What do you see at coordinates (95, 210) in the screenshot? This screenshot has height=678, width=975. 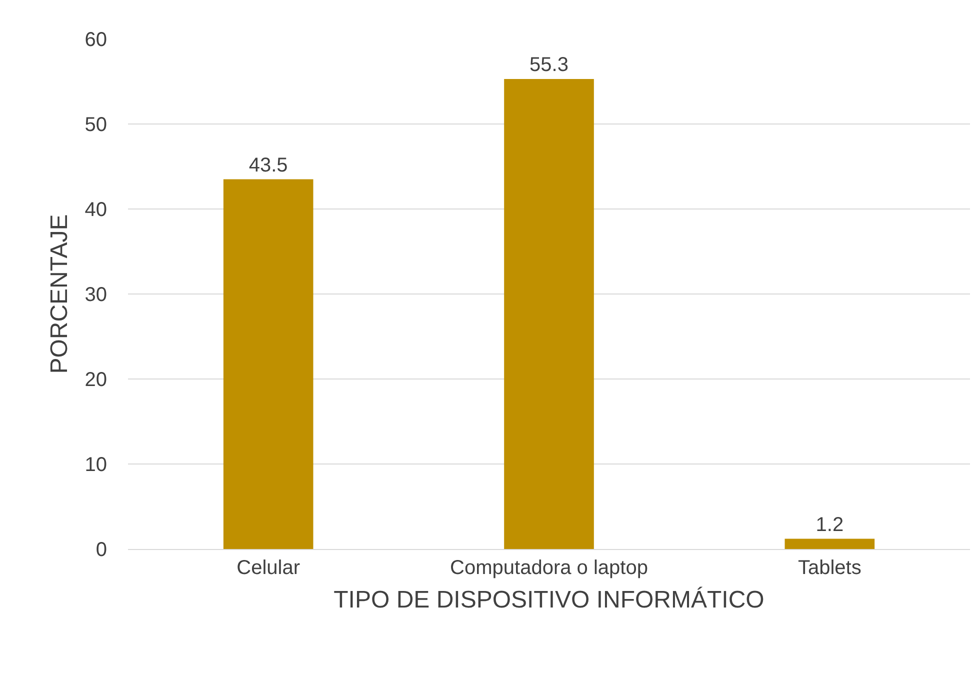 I see `y-tick-label: 40` at bounding box center [95, 210].